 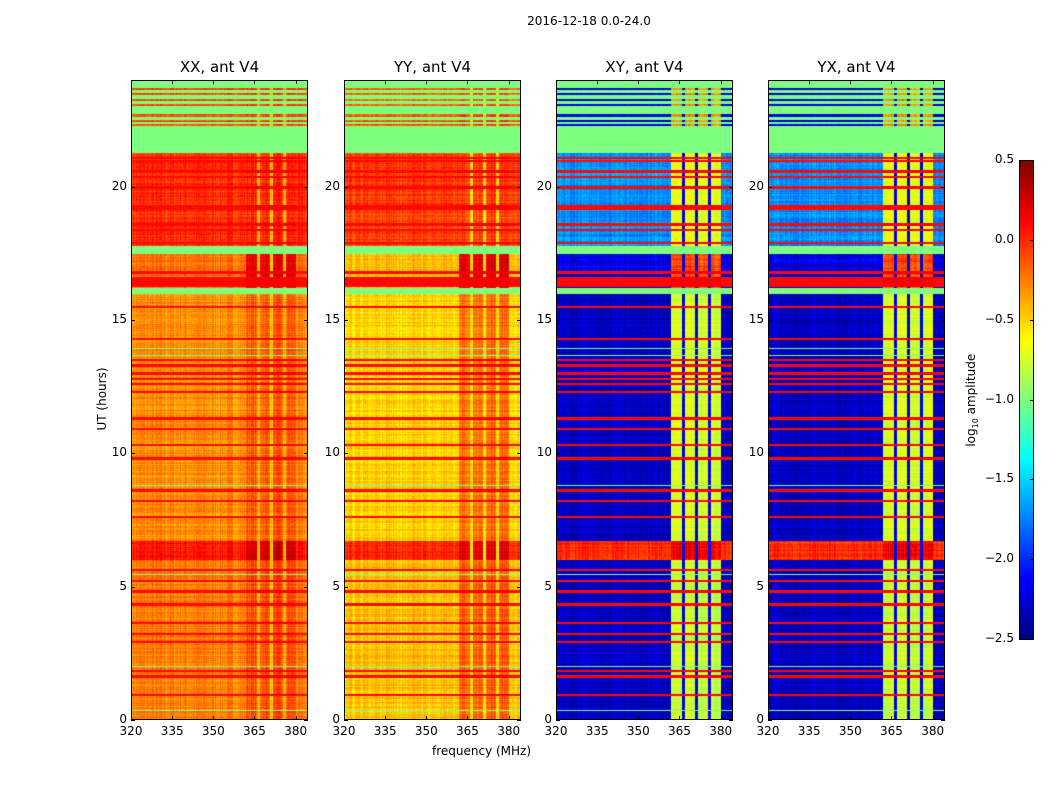 I want to click on y-axis-label: UT (hours), so click(x=102, y=399).